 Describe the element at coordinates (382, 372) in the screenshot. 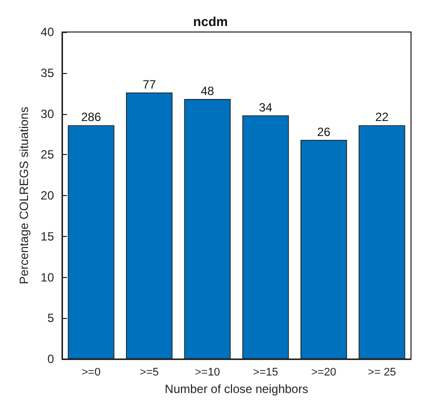

I see `x-tick-label: >= 25` at that location.